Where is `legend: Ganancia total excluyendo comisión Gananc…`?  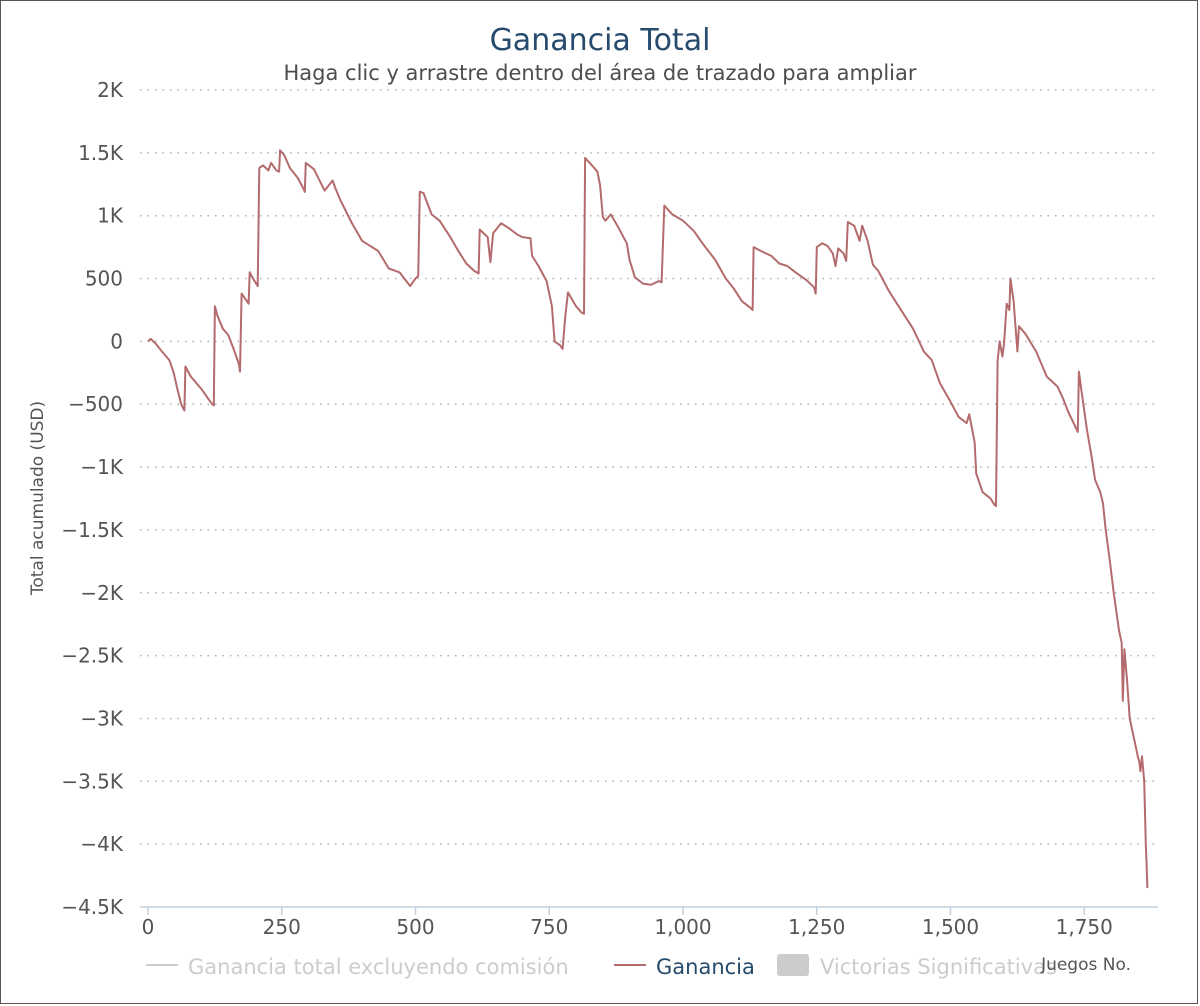 legend: Ganancia total excluyendo comisión Gananc… is located at coordinates (601, 966).